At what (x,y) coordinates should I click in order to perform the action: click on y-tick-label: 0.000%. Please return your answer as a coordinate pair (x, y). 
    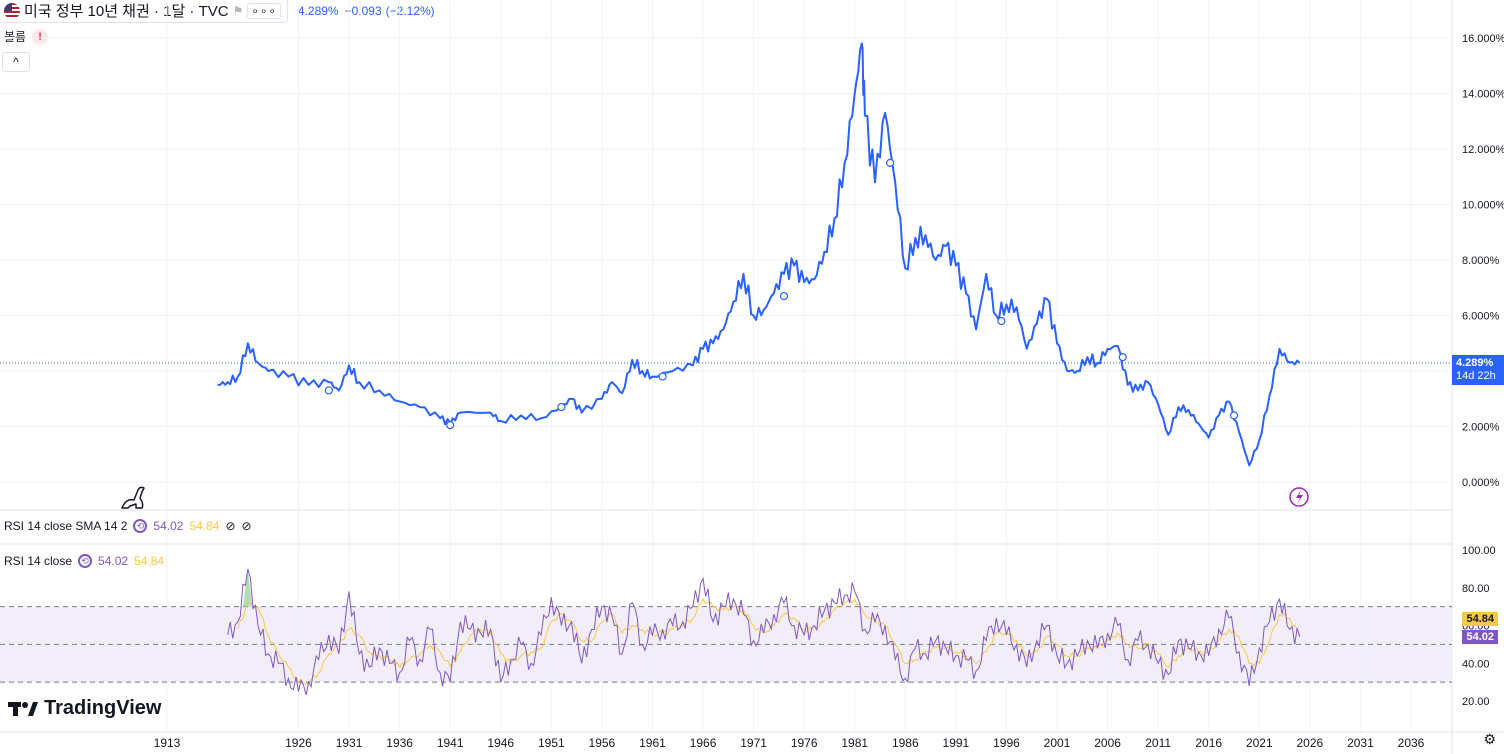
    Looking at the image, I should click on (1481, 483).